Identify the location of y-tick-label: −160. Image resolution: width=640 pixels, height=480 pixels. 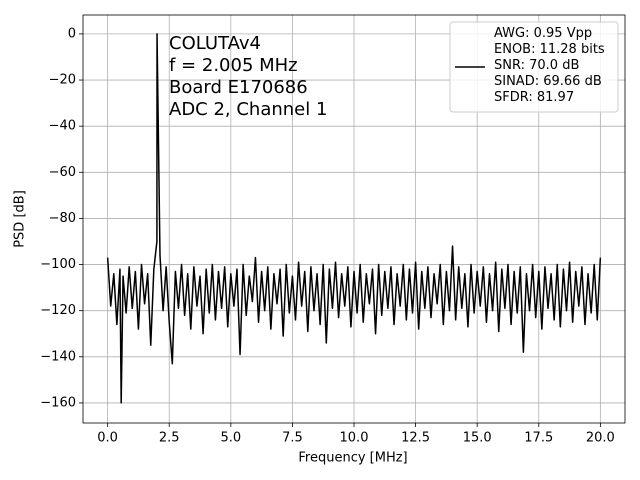
(58, 402).